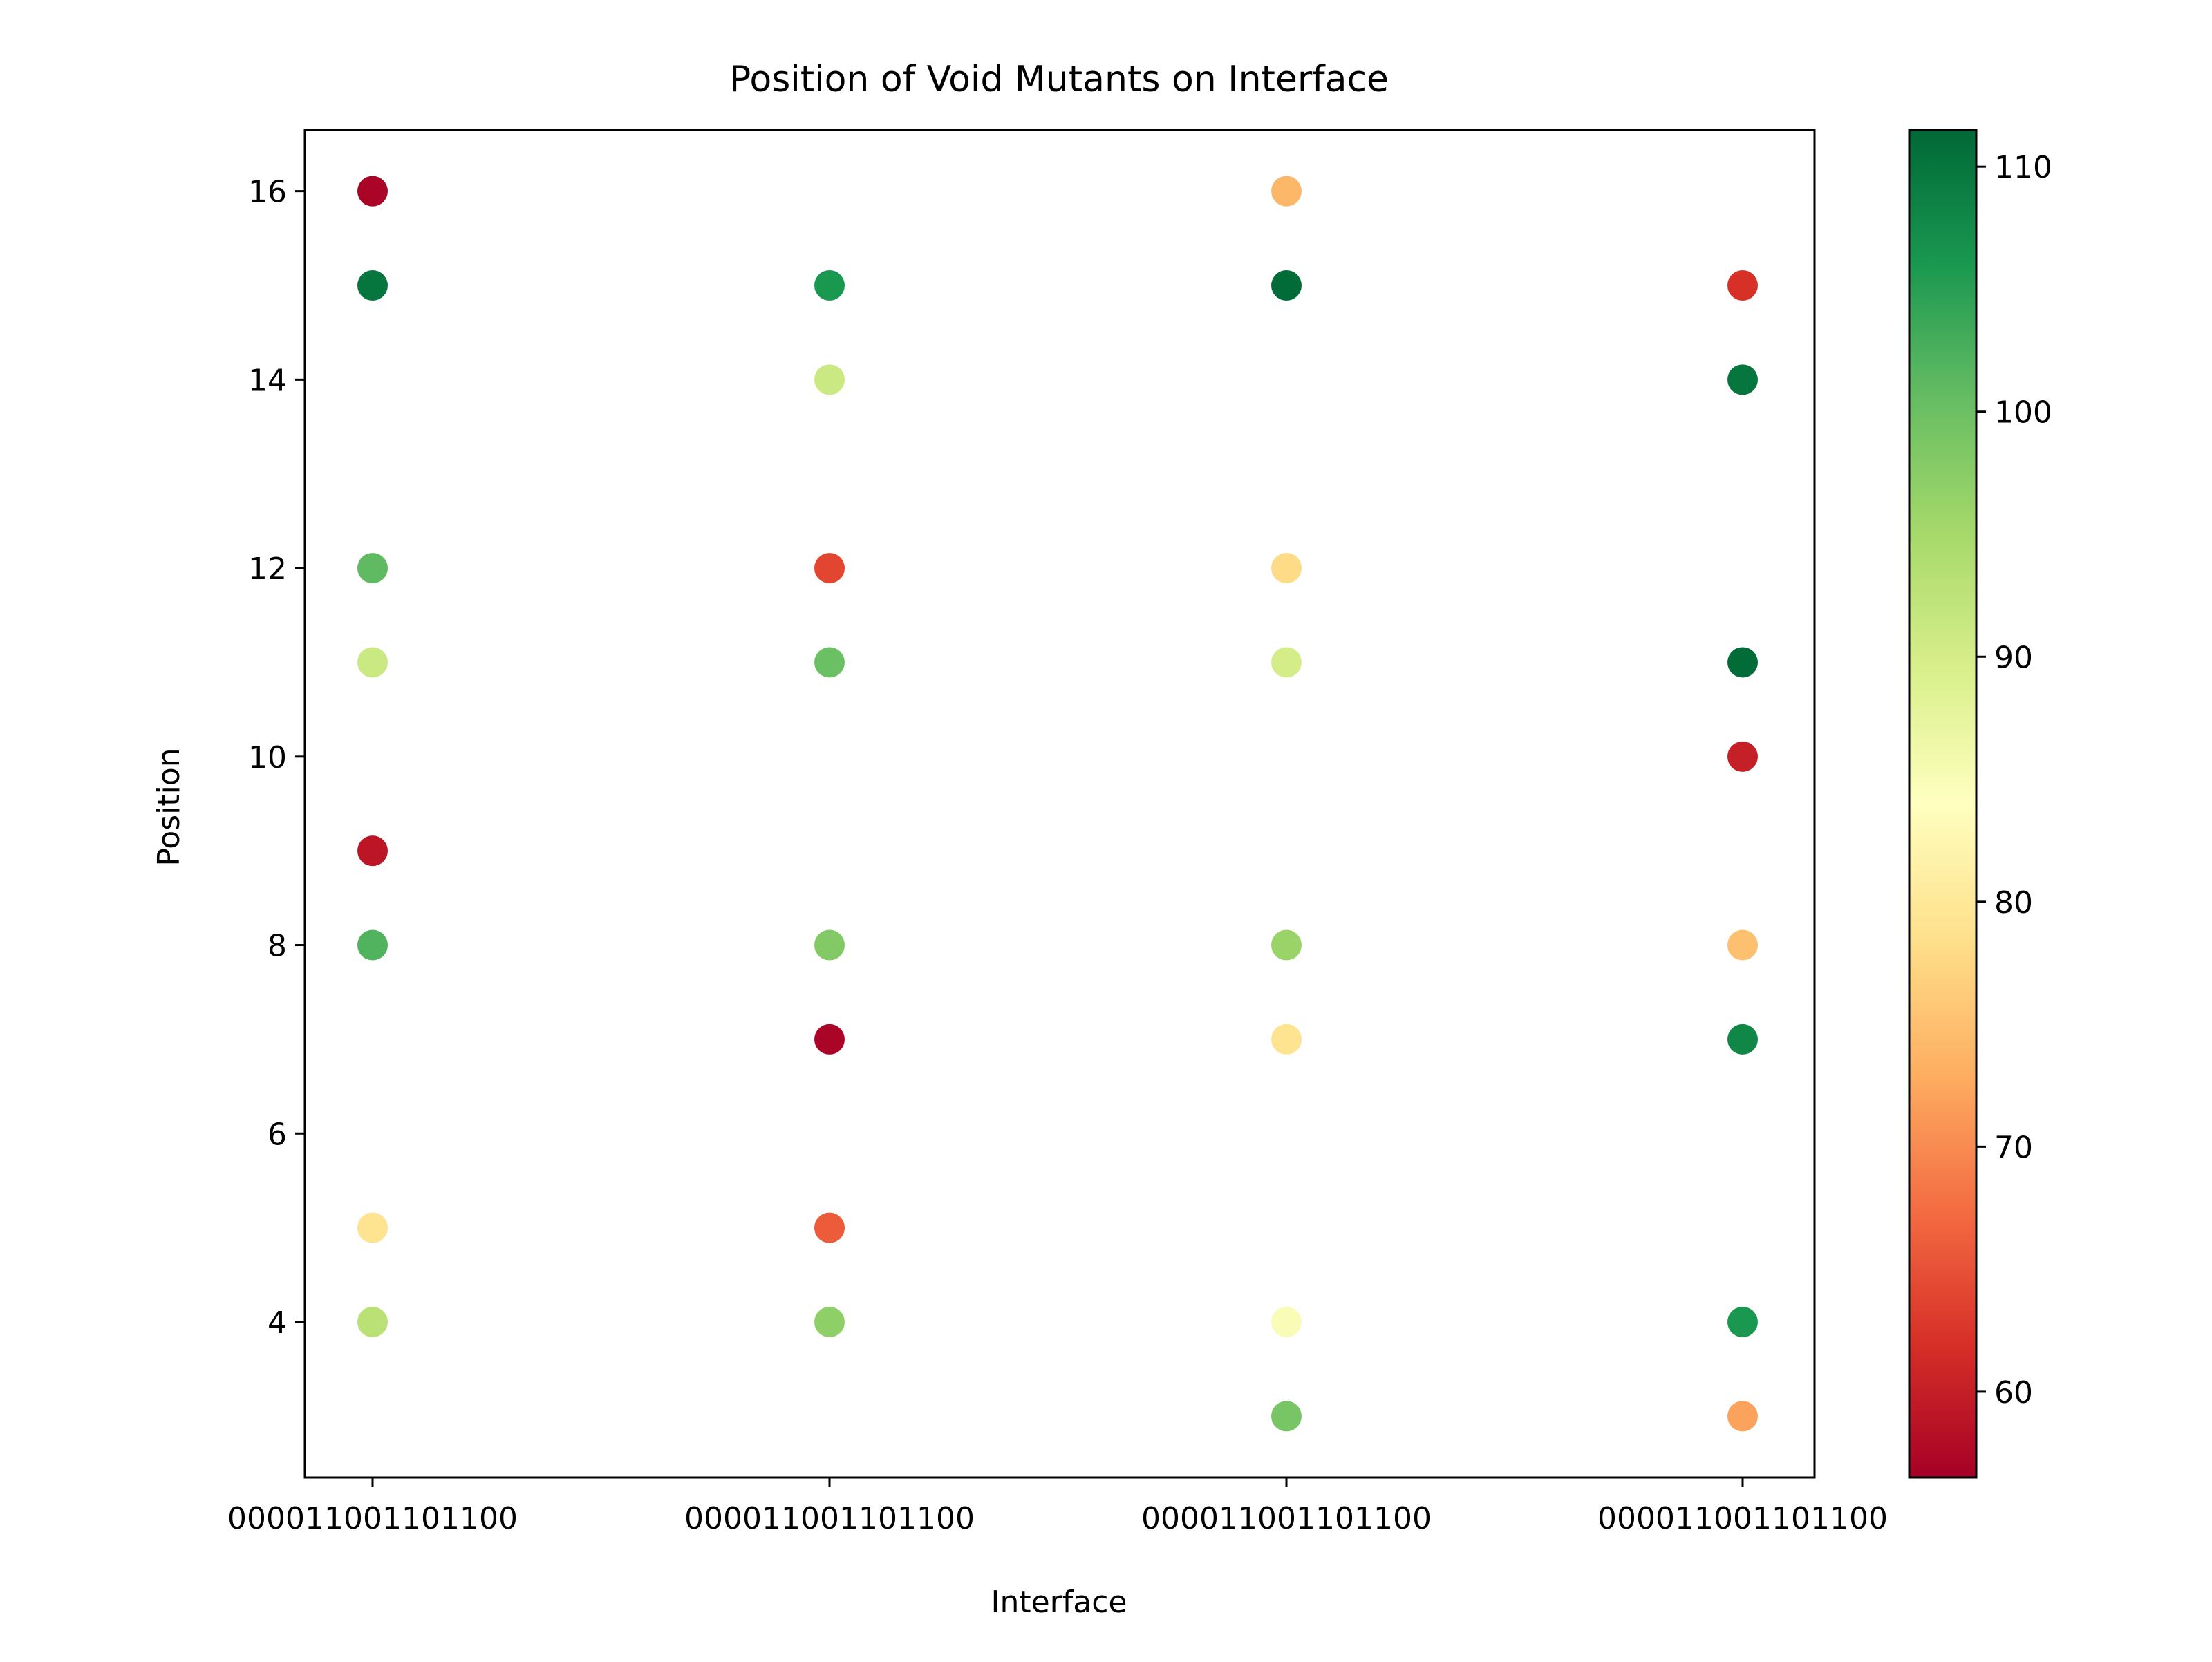  I want to click on colorbar-tick-label: 90, so click(2013, 657).